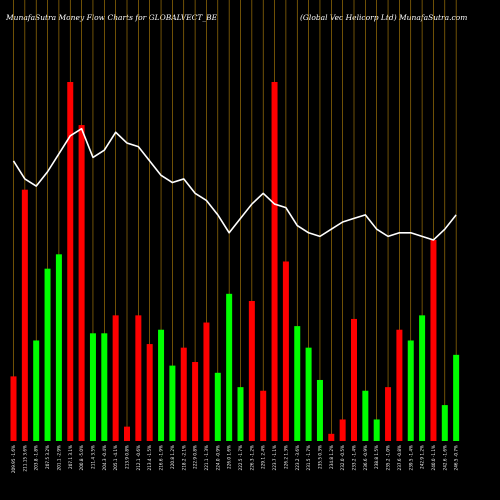  I want to click on x-tick-label-2: 211.15 3.6%, so click(24, 458).